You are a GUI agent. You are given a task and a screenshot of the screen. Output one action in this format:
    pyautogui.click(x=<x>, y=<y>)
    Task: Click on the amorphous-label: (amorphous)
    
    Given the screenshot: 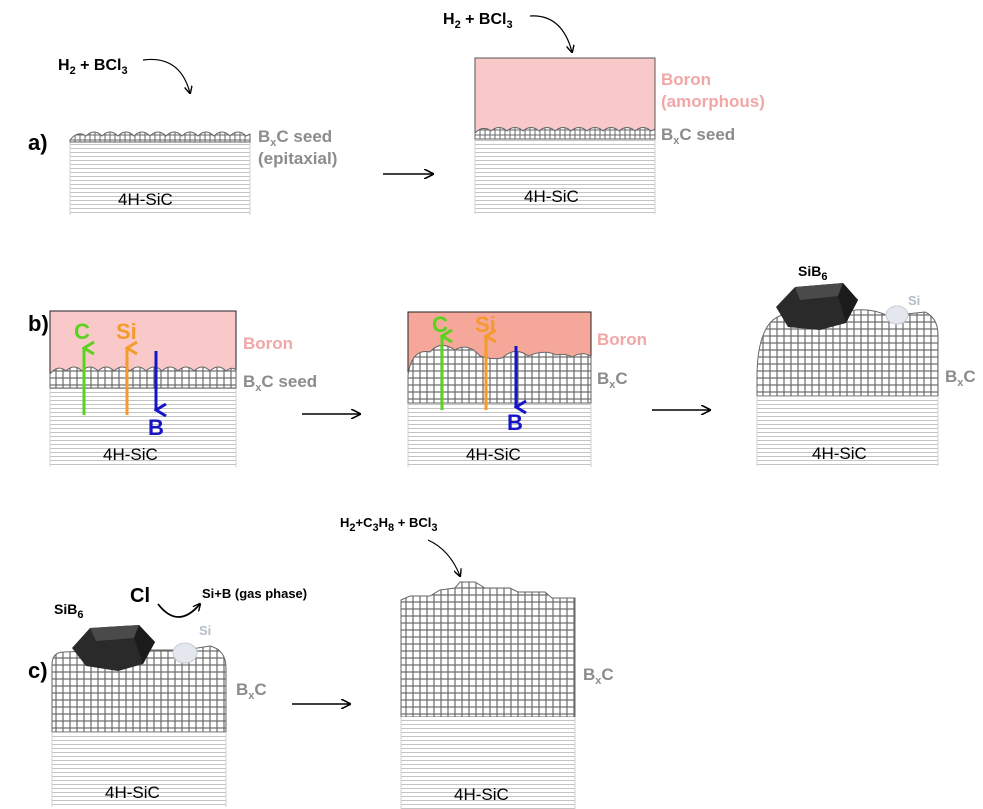 What is the action you would take?
    pyautogui.click(x=713, y=101)
    